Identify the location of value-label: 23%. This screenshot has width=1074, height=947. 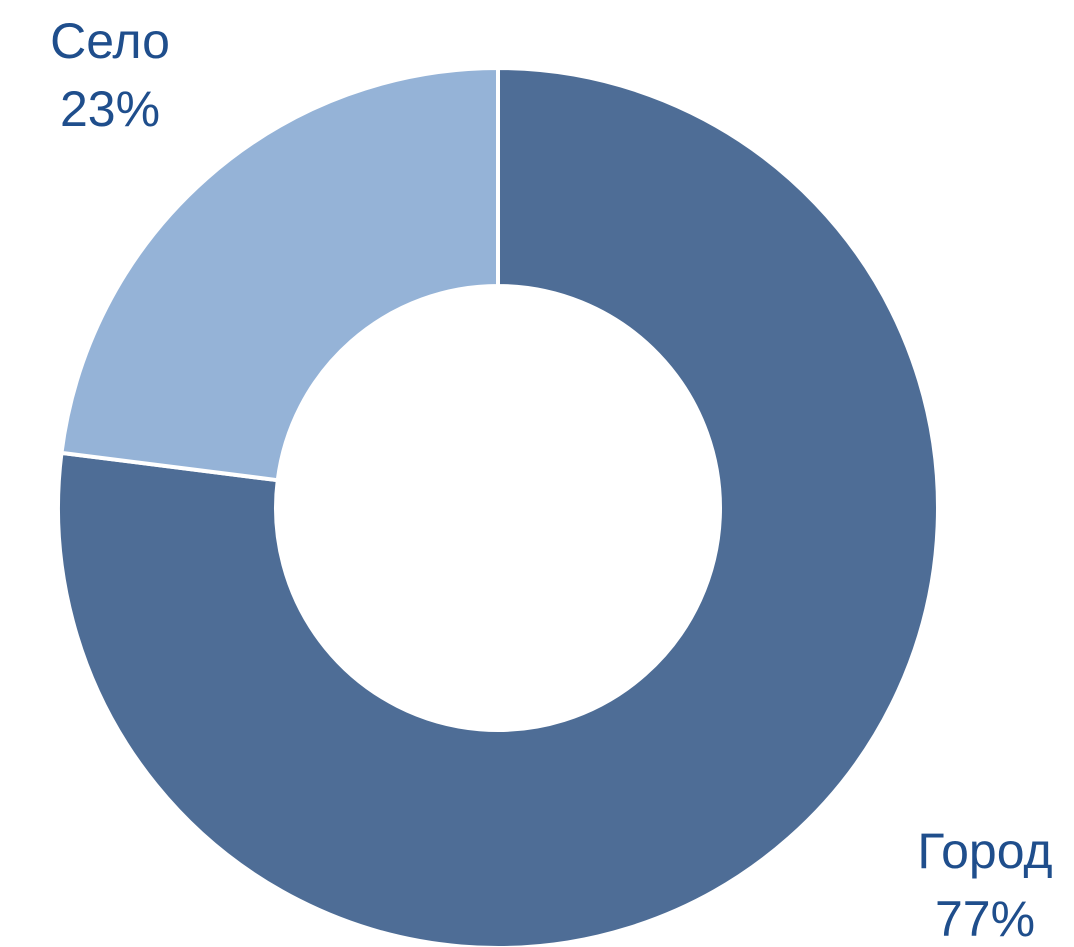
(110, 109).